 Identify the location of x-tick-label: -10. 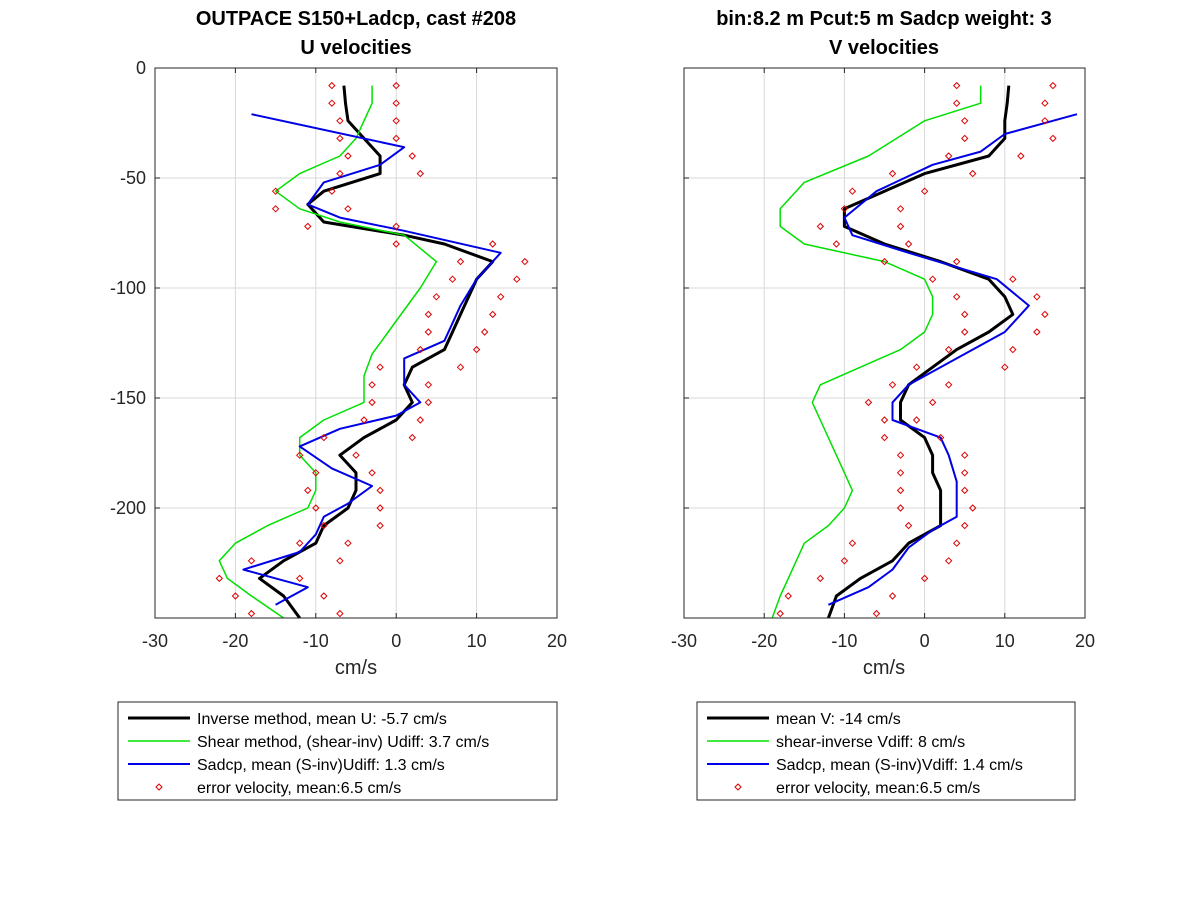
(844, 641).